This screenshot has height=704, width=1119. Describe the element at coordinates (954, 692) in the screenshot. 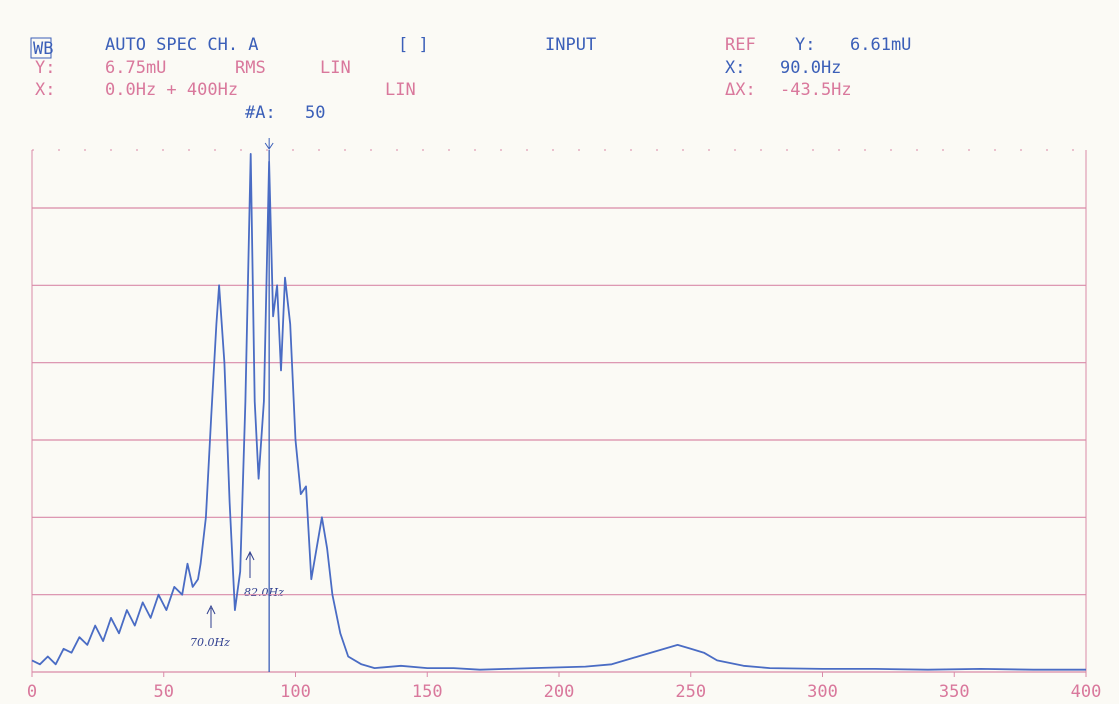

I see `x-tick-label: 350` at that location.